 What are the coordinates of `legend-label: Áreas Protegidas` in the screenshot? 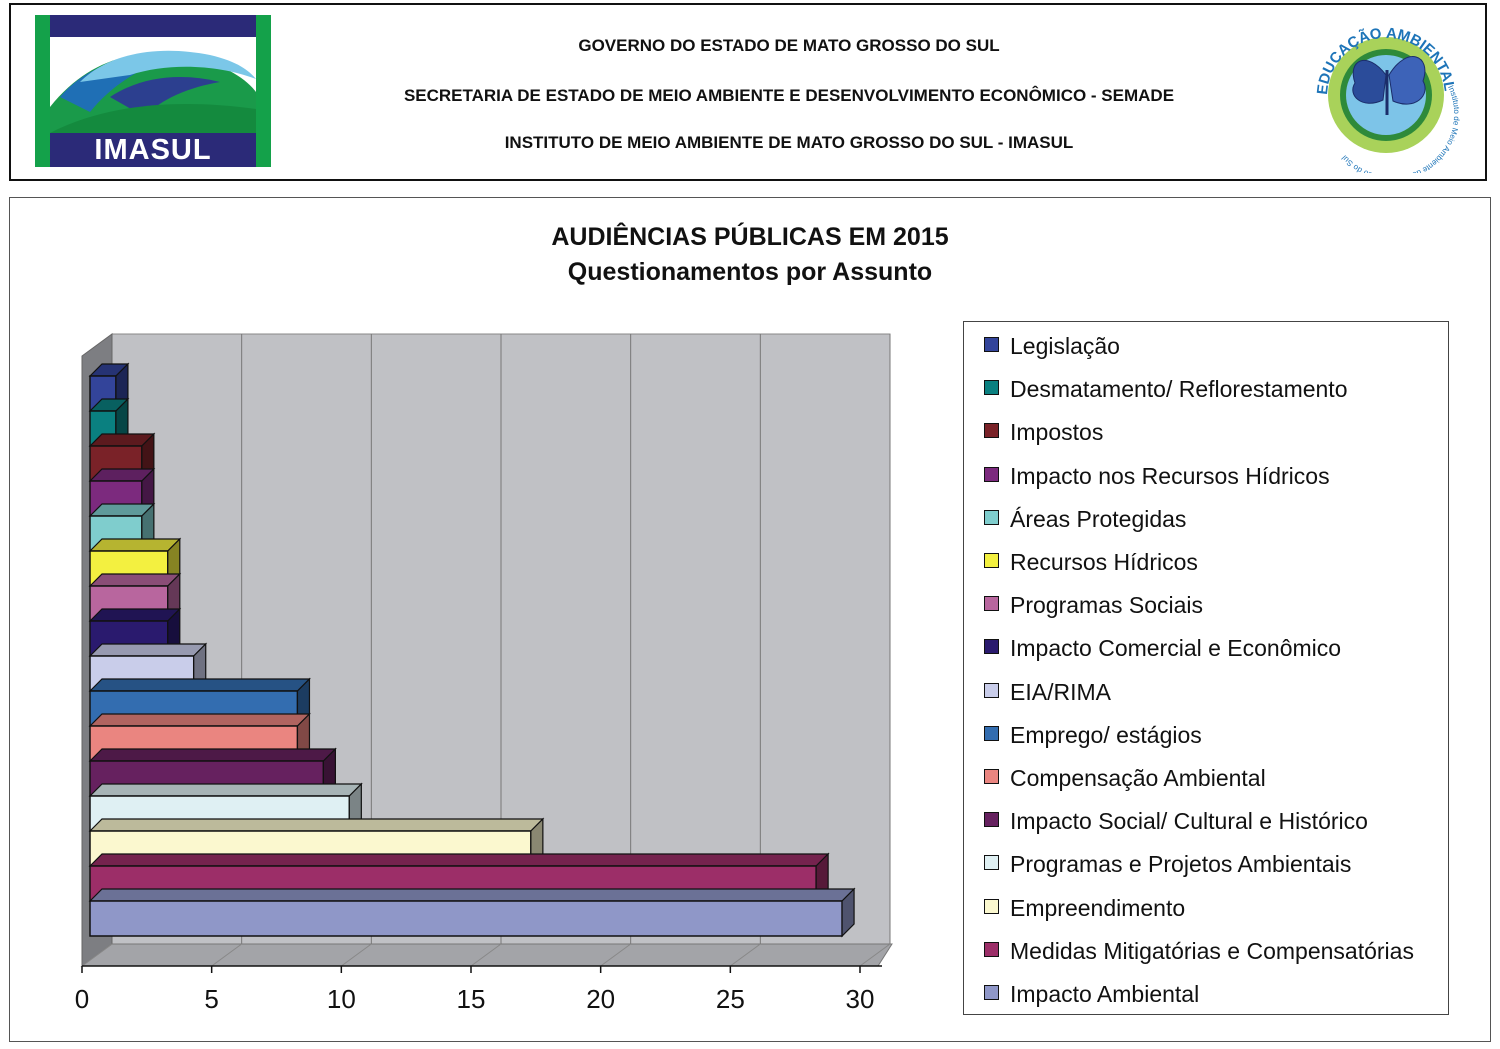 It's located at (1098, 518).